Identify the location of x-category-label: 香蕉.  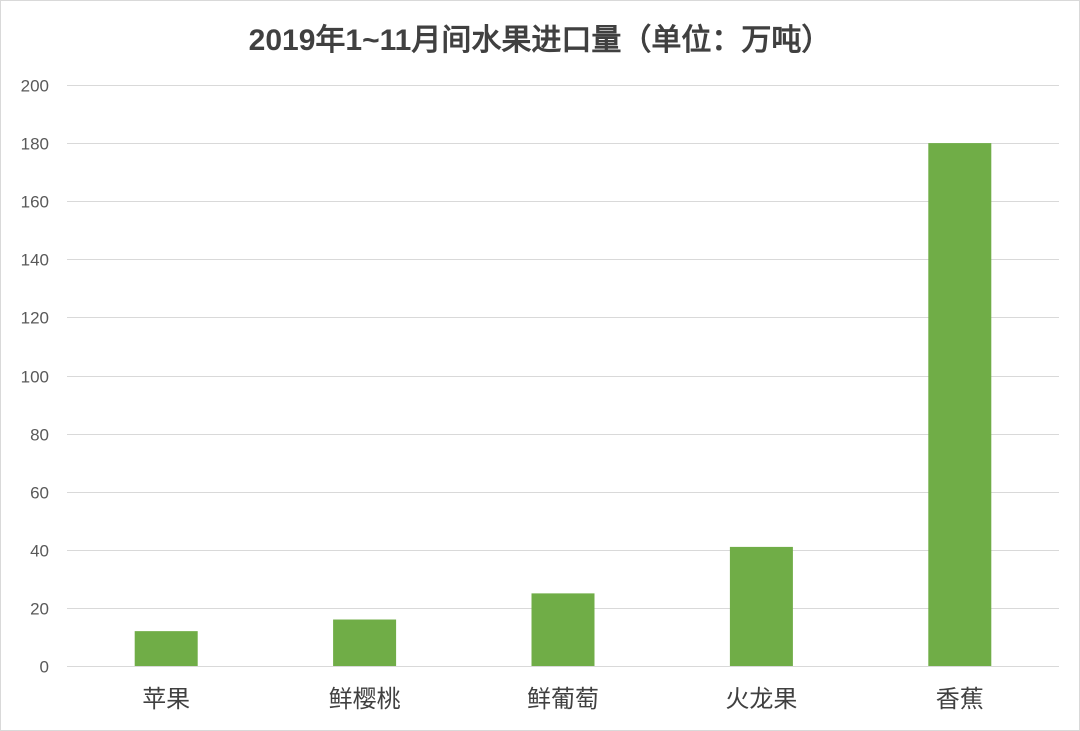
(960, 699).